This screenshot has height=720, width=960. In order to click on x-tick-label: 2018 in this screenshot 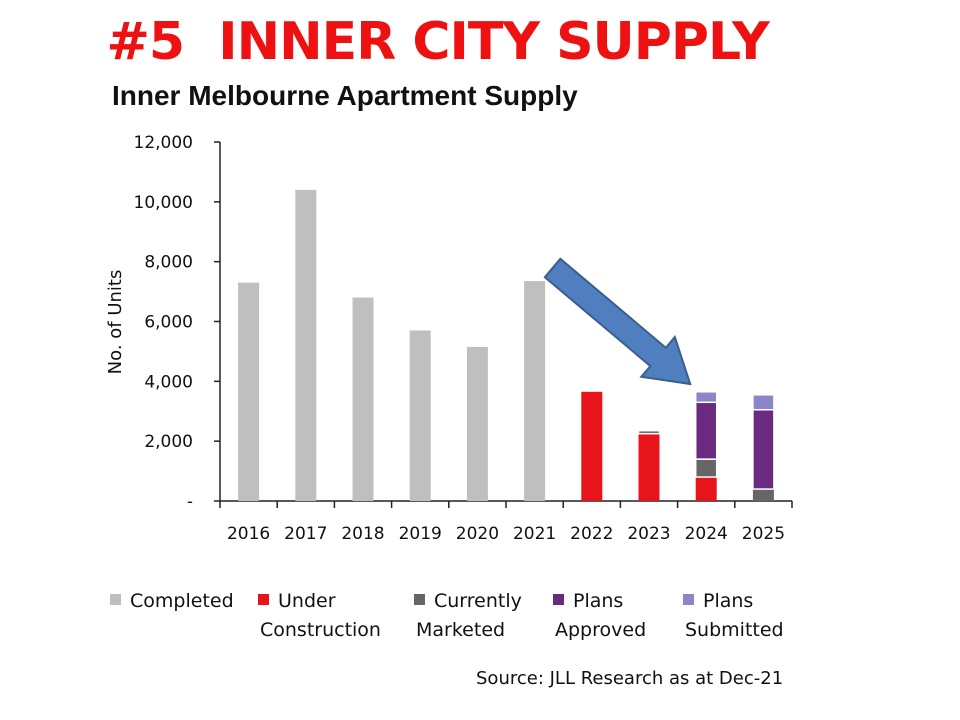, I will do `click(362, 534)`.